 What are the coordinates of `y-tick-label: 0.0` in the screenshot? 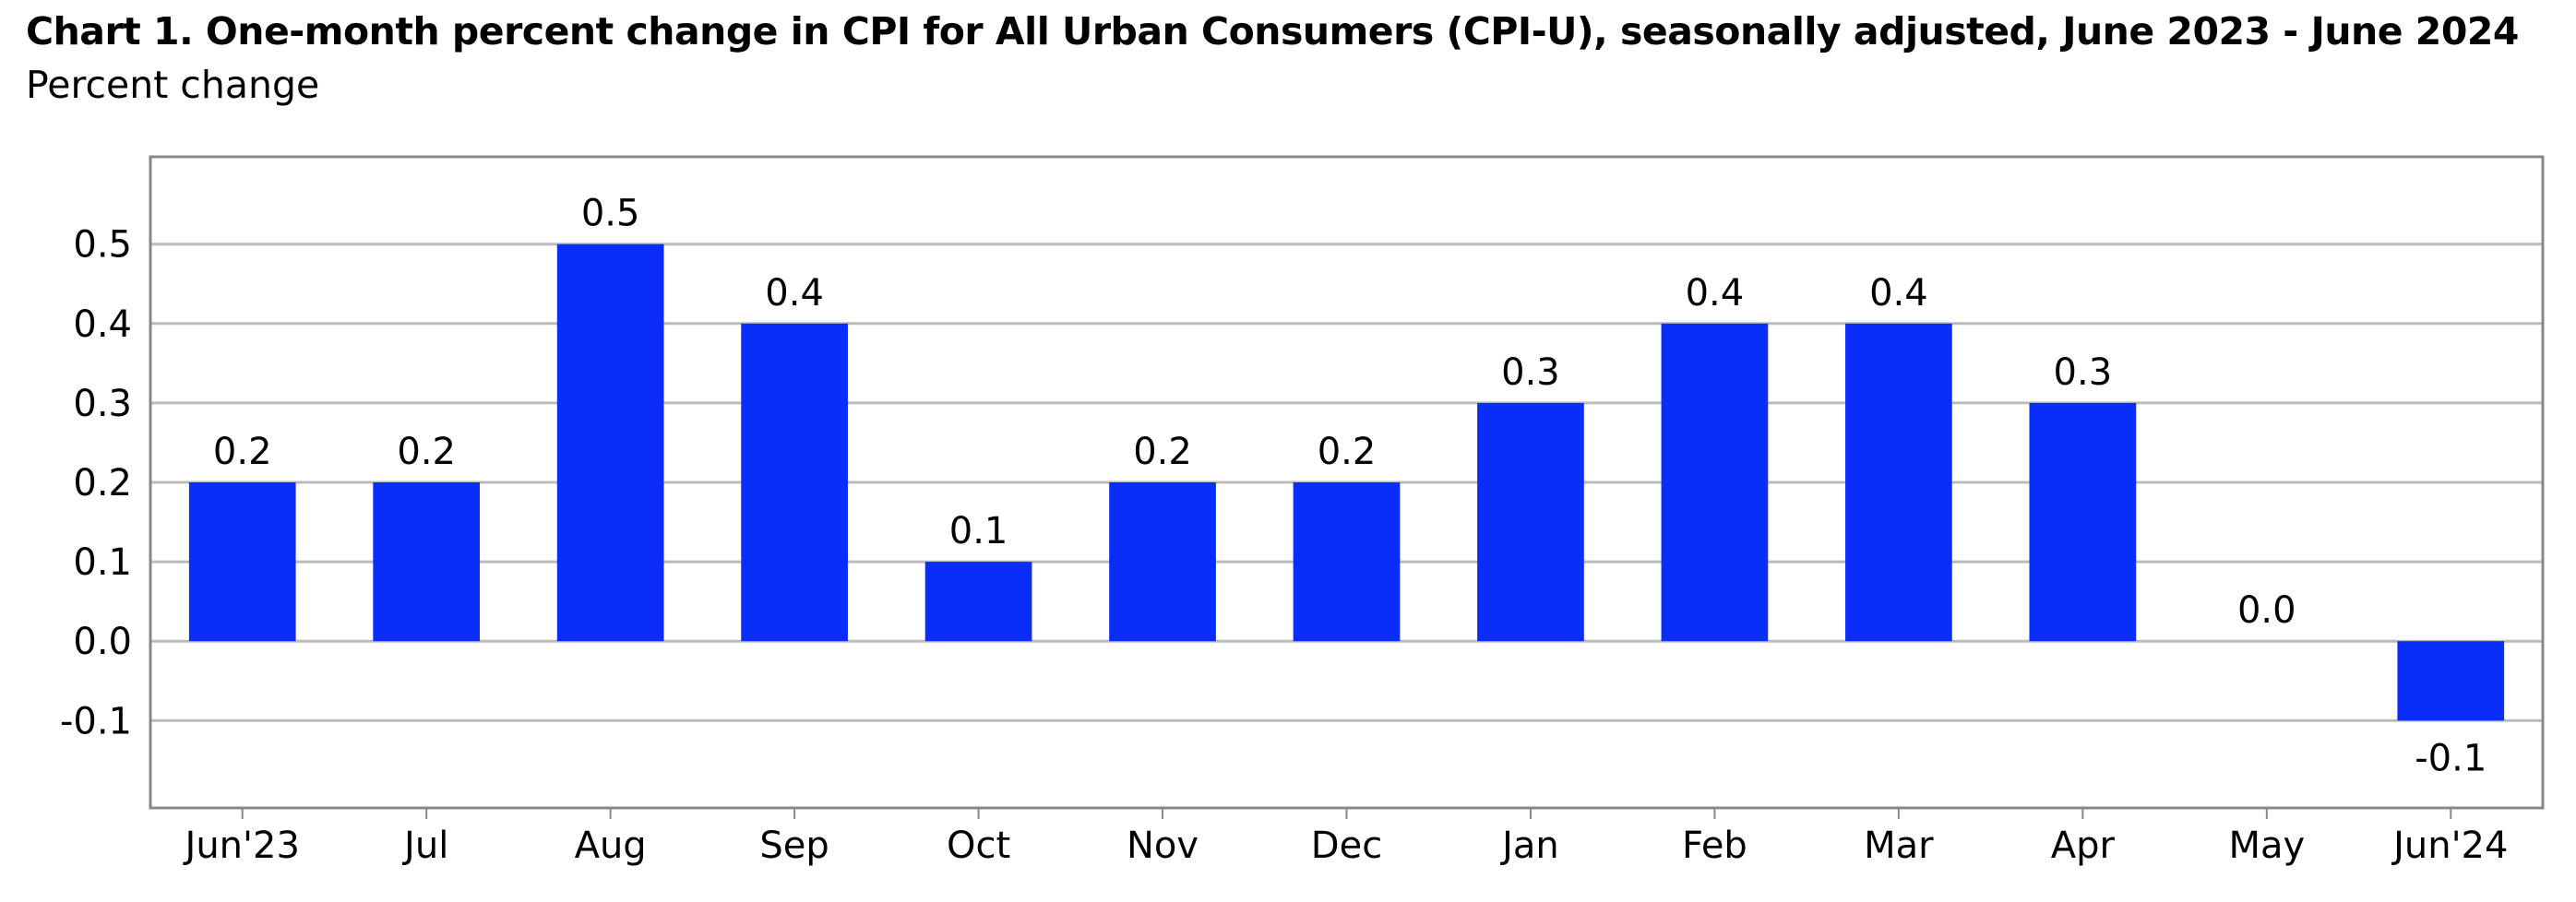 It's located at (102, 642).